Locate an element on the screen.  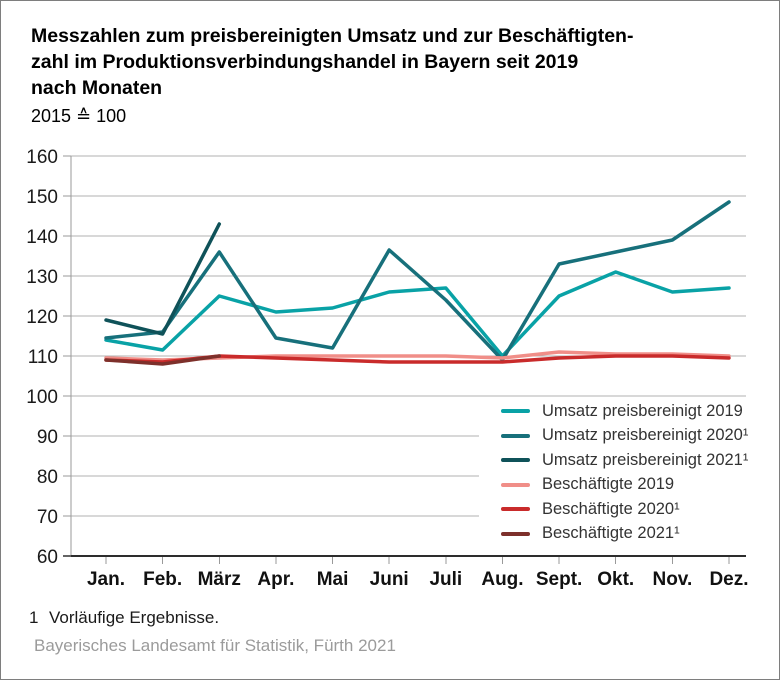
y-ticks: 60 70 80 90 100 110 120 130 140 150 160 is located at coordinates (48, 357).